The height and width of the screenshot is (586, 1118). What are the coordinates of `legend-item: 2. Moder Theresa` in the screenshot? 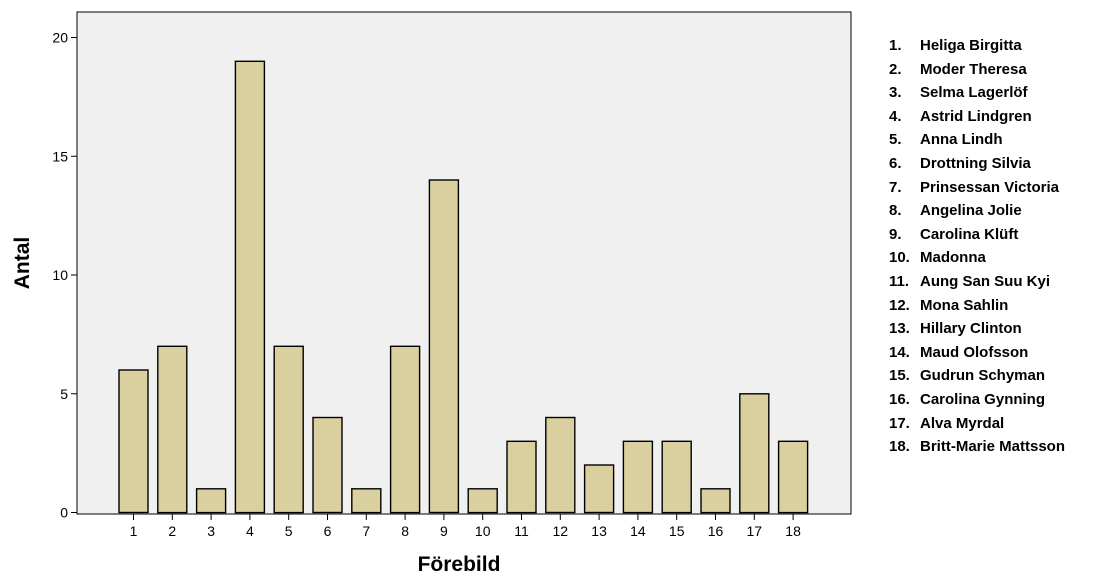 It's located at (977, 70).